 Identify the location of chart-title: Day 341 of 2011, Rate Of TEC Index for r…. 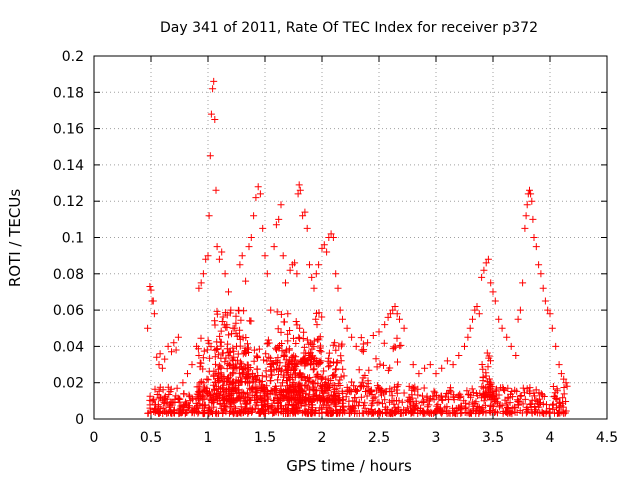
(349, 28).